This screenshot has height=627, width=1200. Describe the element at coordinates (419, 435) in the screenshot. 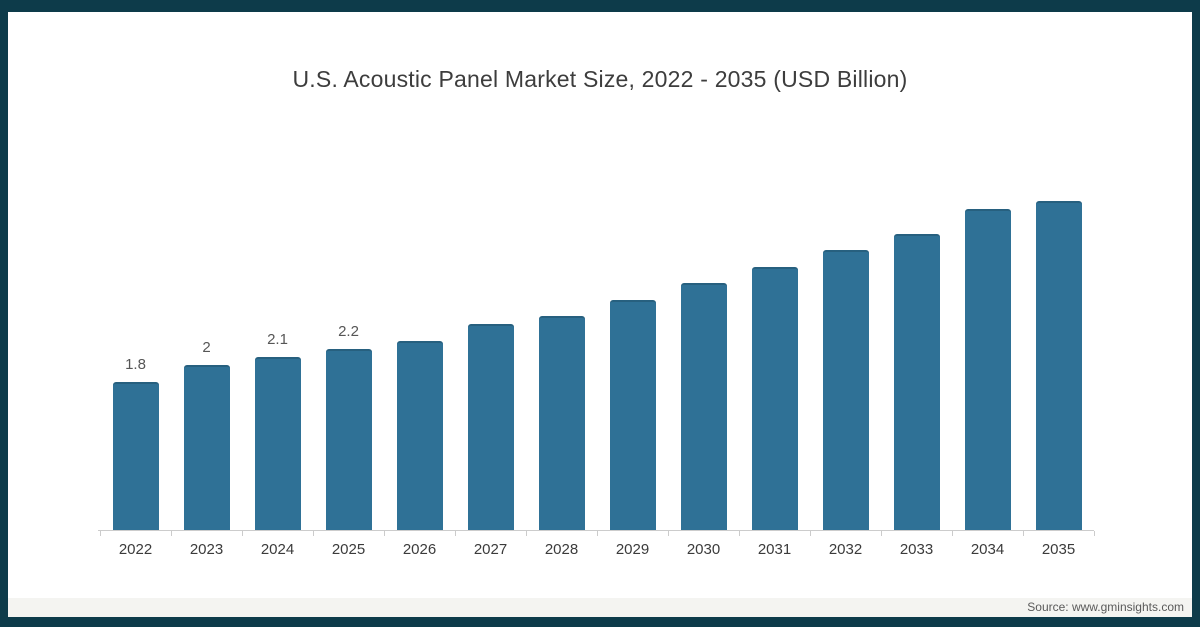

I see `bar-2026` at that location.